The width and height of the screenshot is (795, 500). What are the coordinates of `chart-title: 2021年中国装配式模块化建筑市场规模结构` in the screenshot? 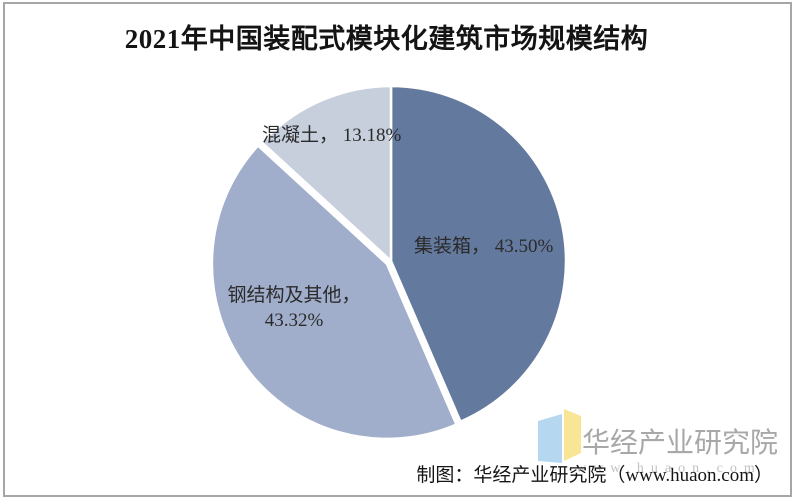 It's located at (386, 39).